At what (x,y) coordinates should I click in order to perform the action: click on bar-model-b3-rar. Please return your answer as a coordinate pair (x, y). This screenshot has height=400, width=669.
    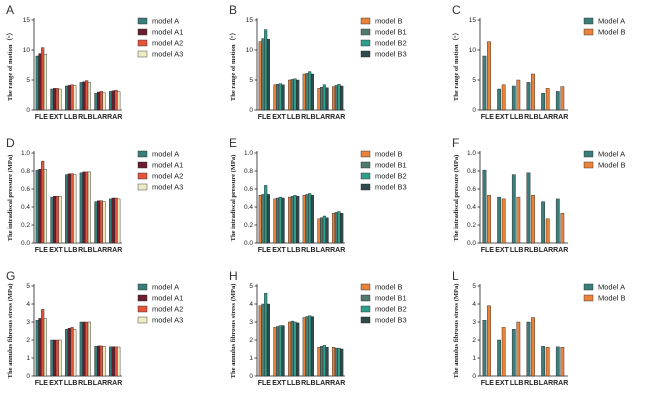
    Looking at the image, I should click on (342, 98).